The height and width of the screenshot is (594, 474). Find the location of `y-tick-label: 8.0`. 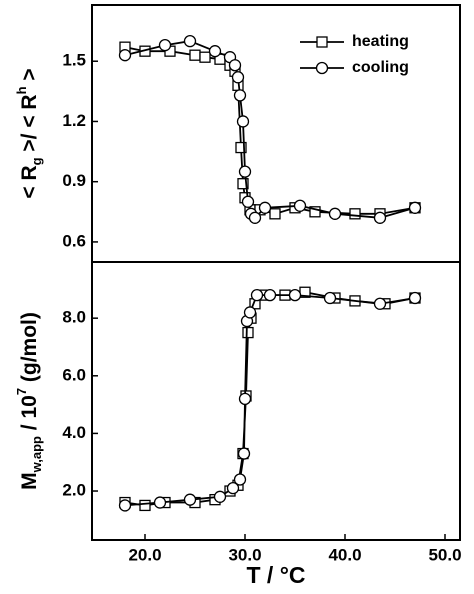

y-tick-label: 8.0 is located at coordinates (74, 317).